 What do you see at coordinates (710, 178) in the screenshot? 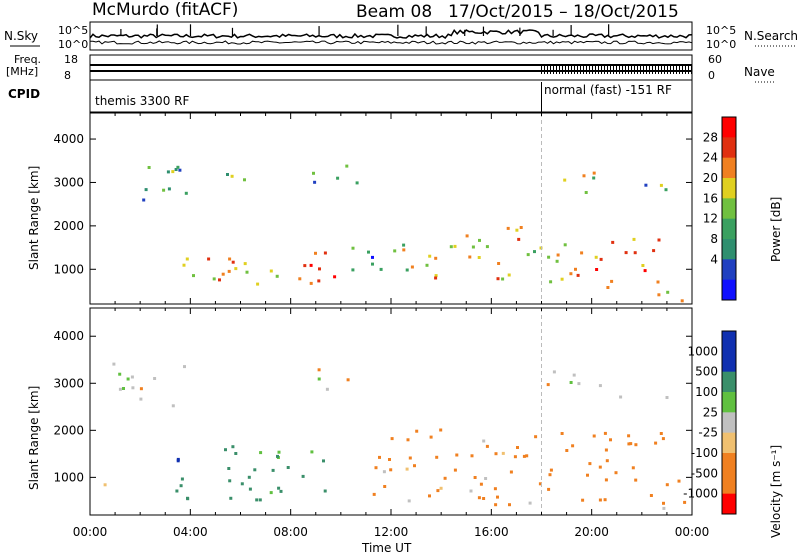
I see `colorbar-tick-label: 20` at bounding box center [710, 178].